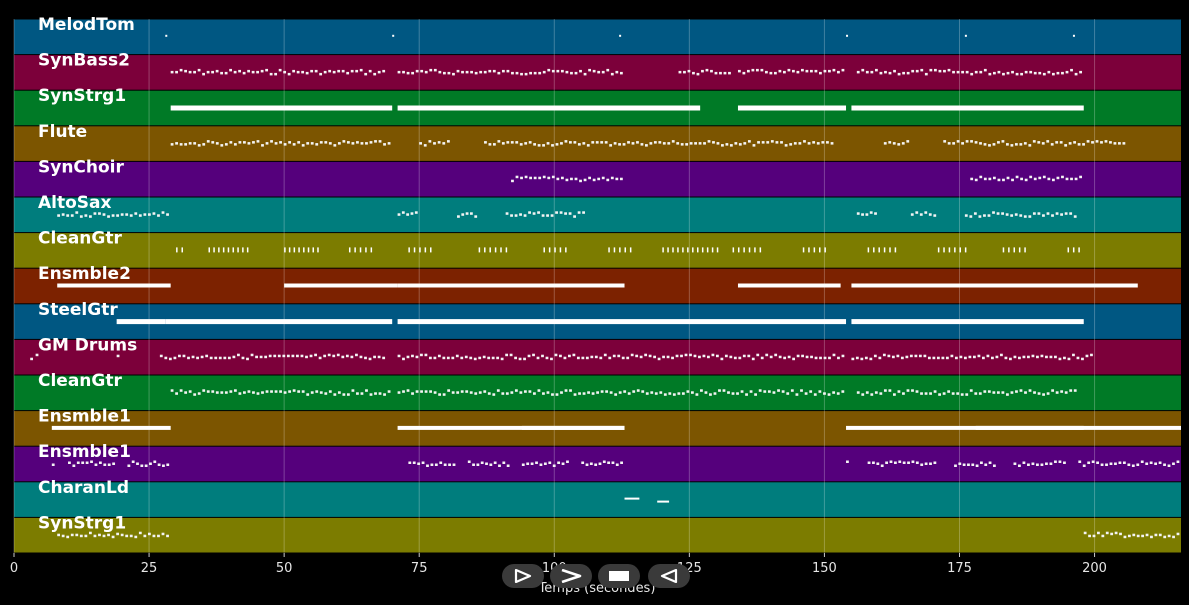  Describe the element at coordinates (523, 576) in the screenshot. I see `play-button` at that location.